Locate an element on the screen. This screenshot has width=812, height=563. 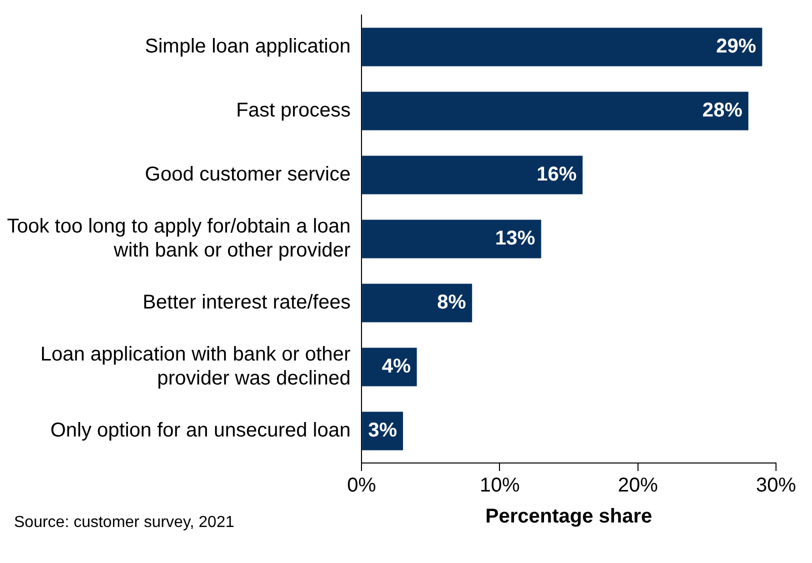
y-tick-label: Fast process is located at coordinates (293, 111).